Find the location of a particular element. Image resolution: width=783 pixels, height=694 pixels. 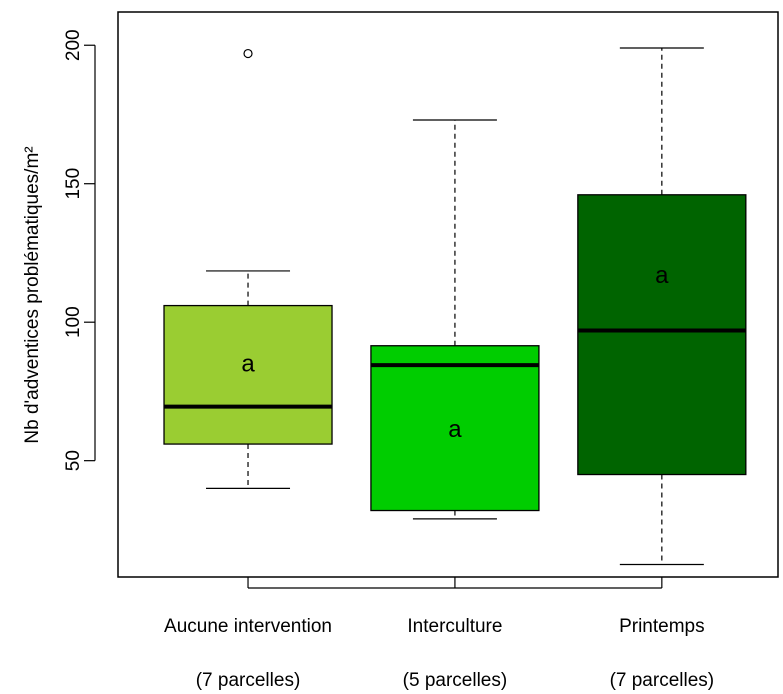

x-category-label: Printemps is located at coordinates (662, 626).